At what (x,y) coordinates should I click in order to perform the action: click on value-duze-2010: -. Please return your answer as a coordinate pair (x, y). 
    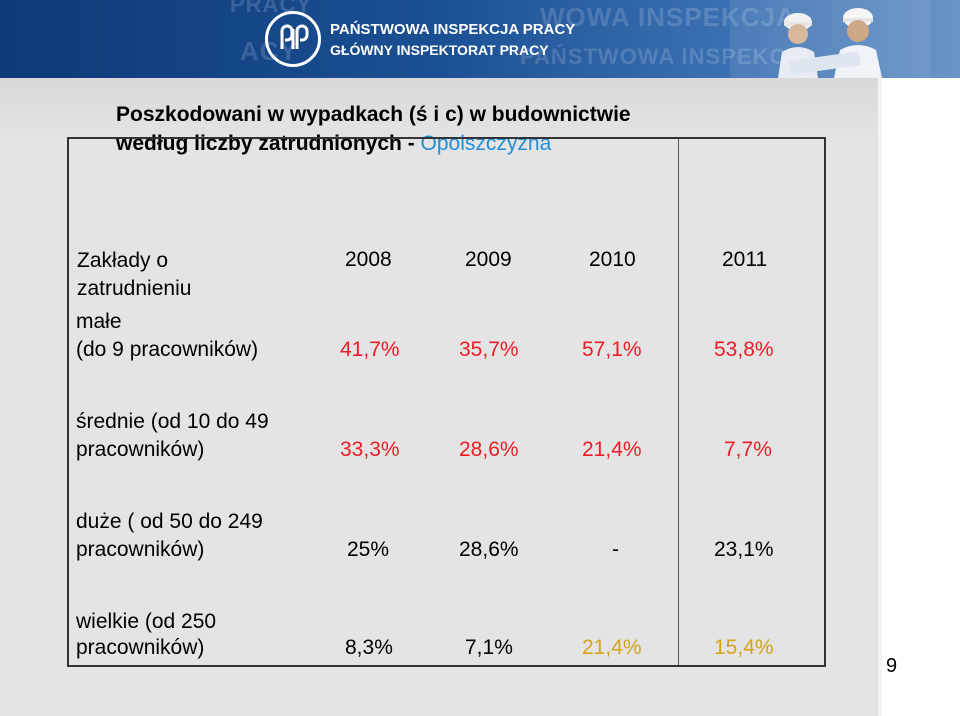
    Looking at the image, I should click on (615, 549).